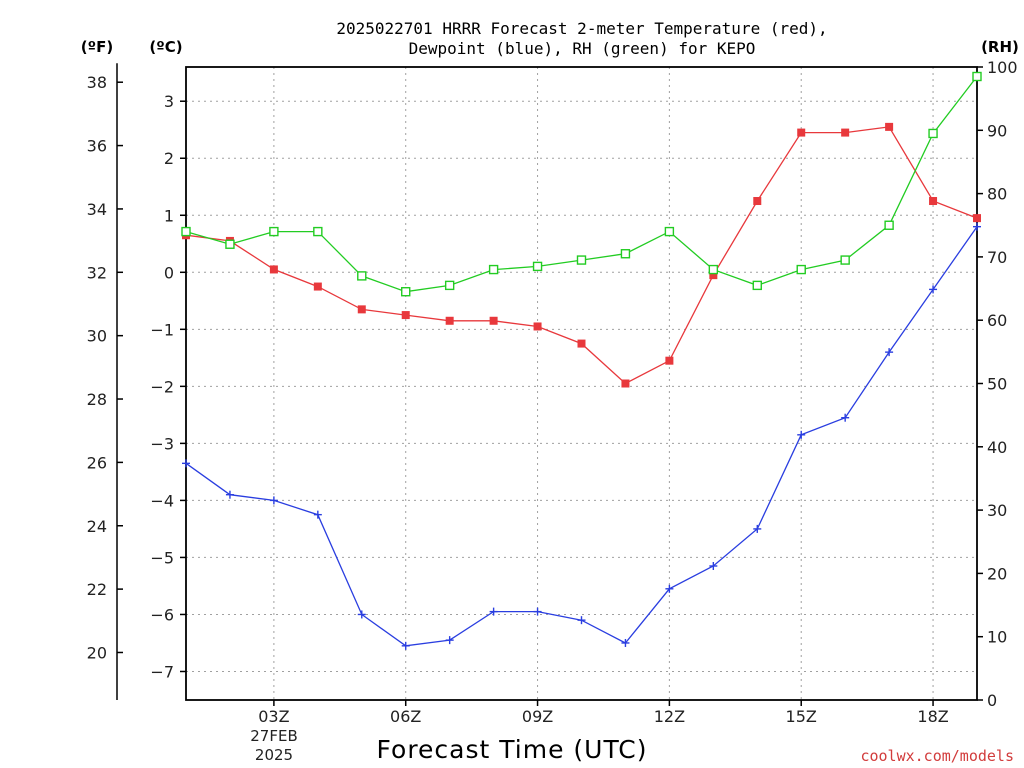 This screenshot has width=1024, height=768. I want to click on rh-tick-label: 20, so click(997, 573).